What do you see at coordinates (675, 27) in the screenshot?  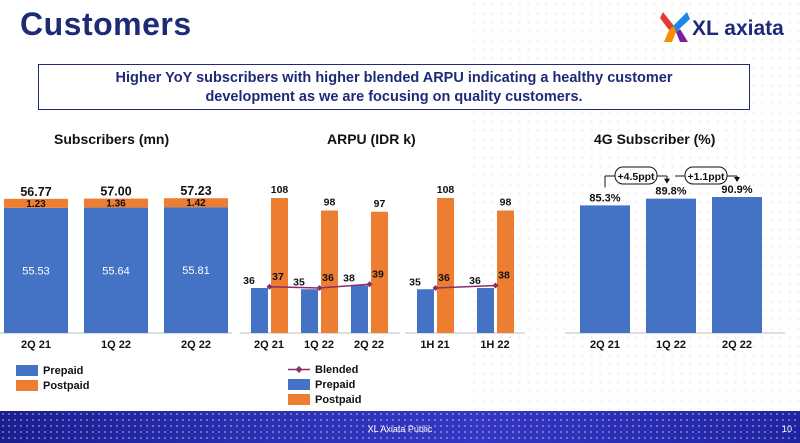 I see `xl-logo-icon` at bounding box center [675, 27].